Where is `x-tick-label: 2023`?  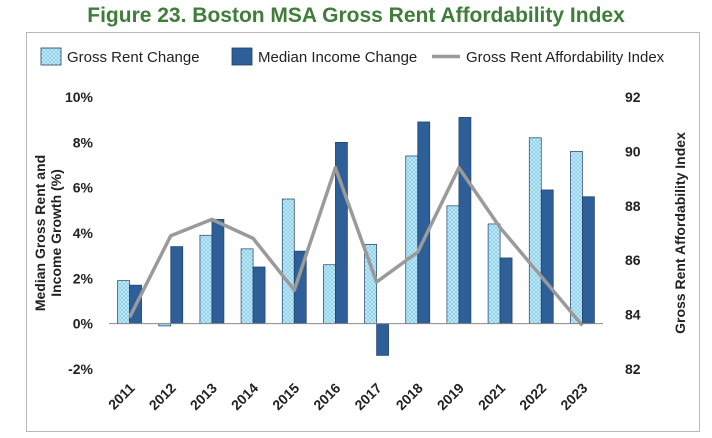 x-tick-label: 2023 is located at coordinates (573, 396).